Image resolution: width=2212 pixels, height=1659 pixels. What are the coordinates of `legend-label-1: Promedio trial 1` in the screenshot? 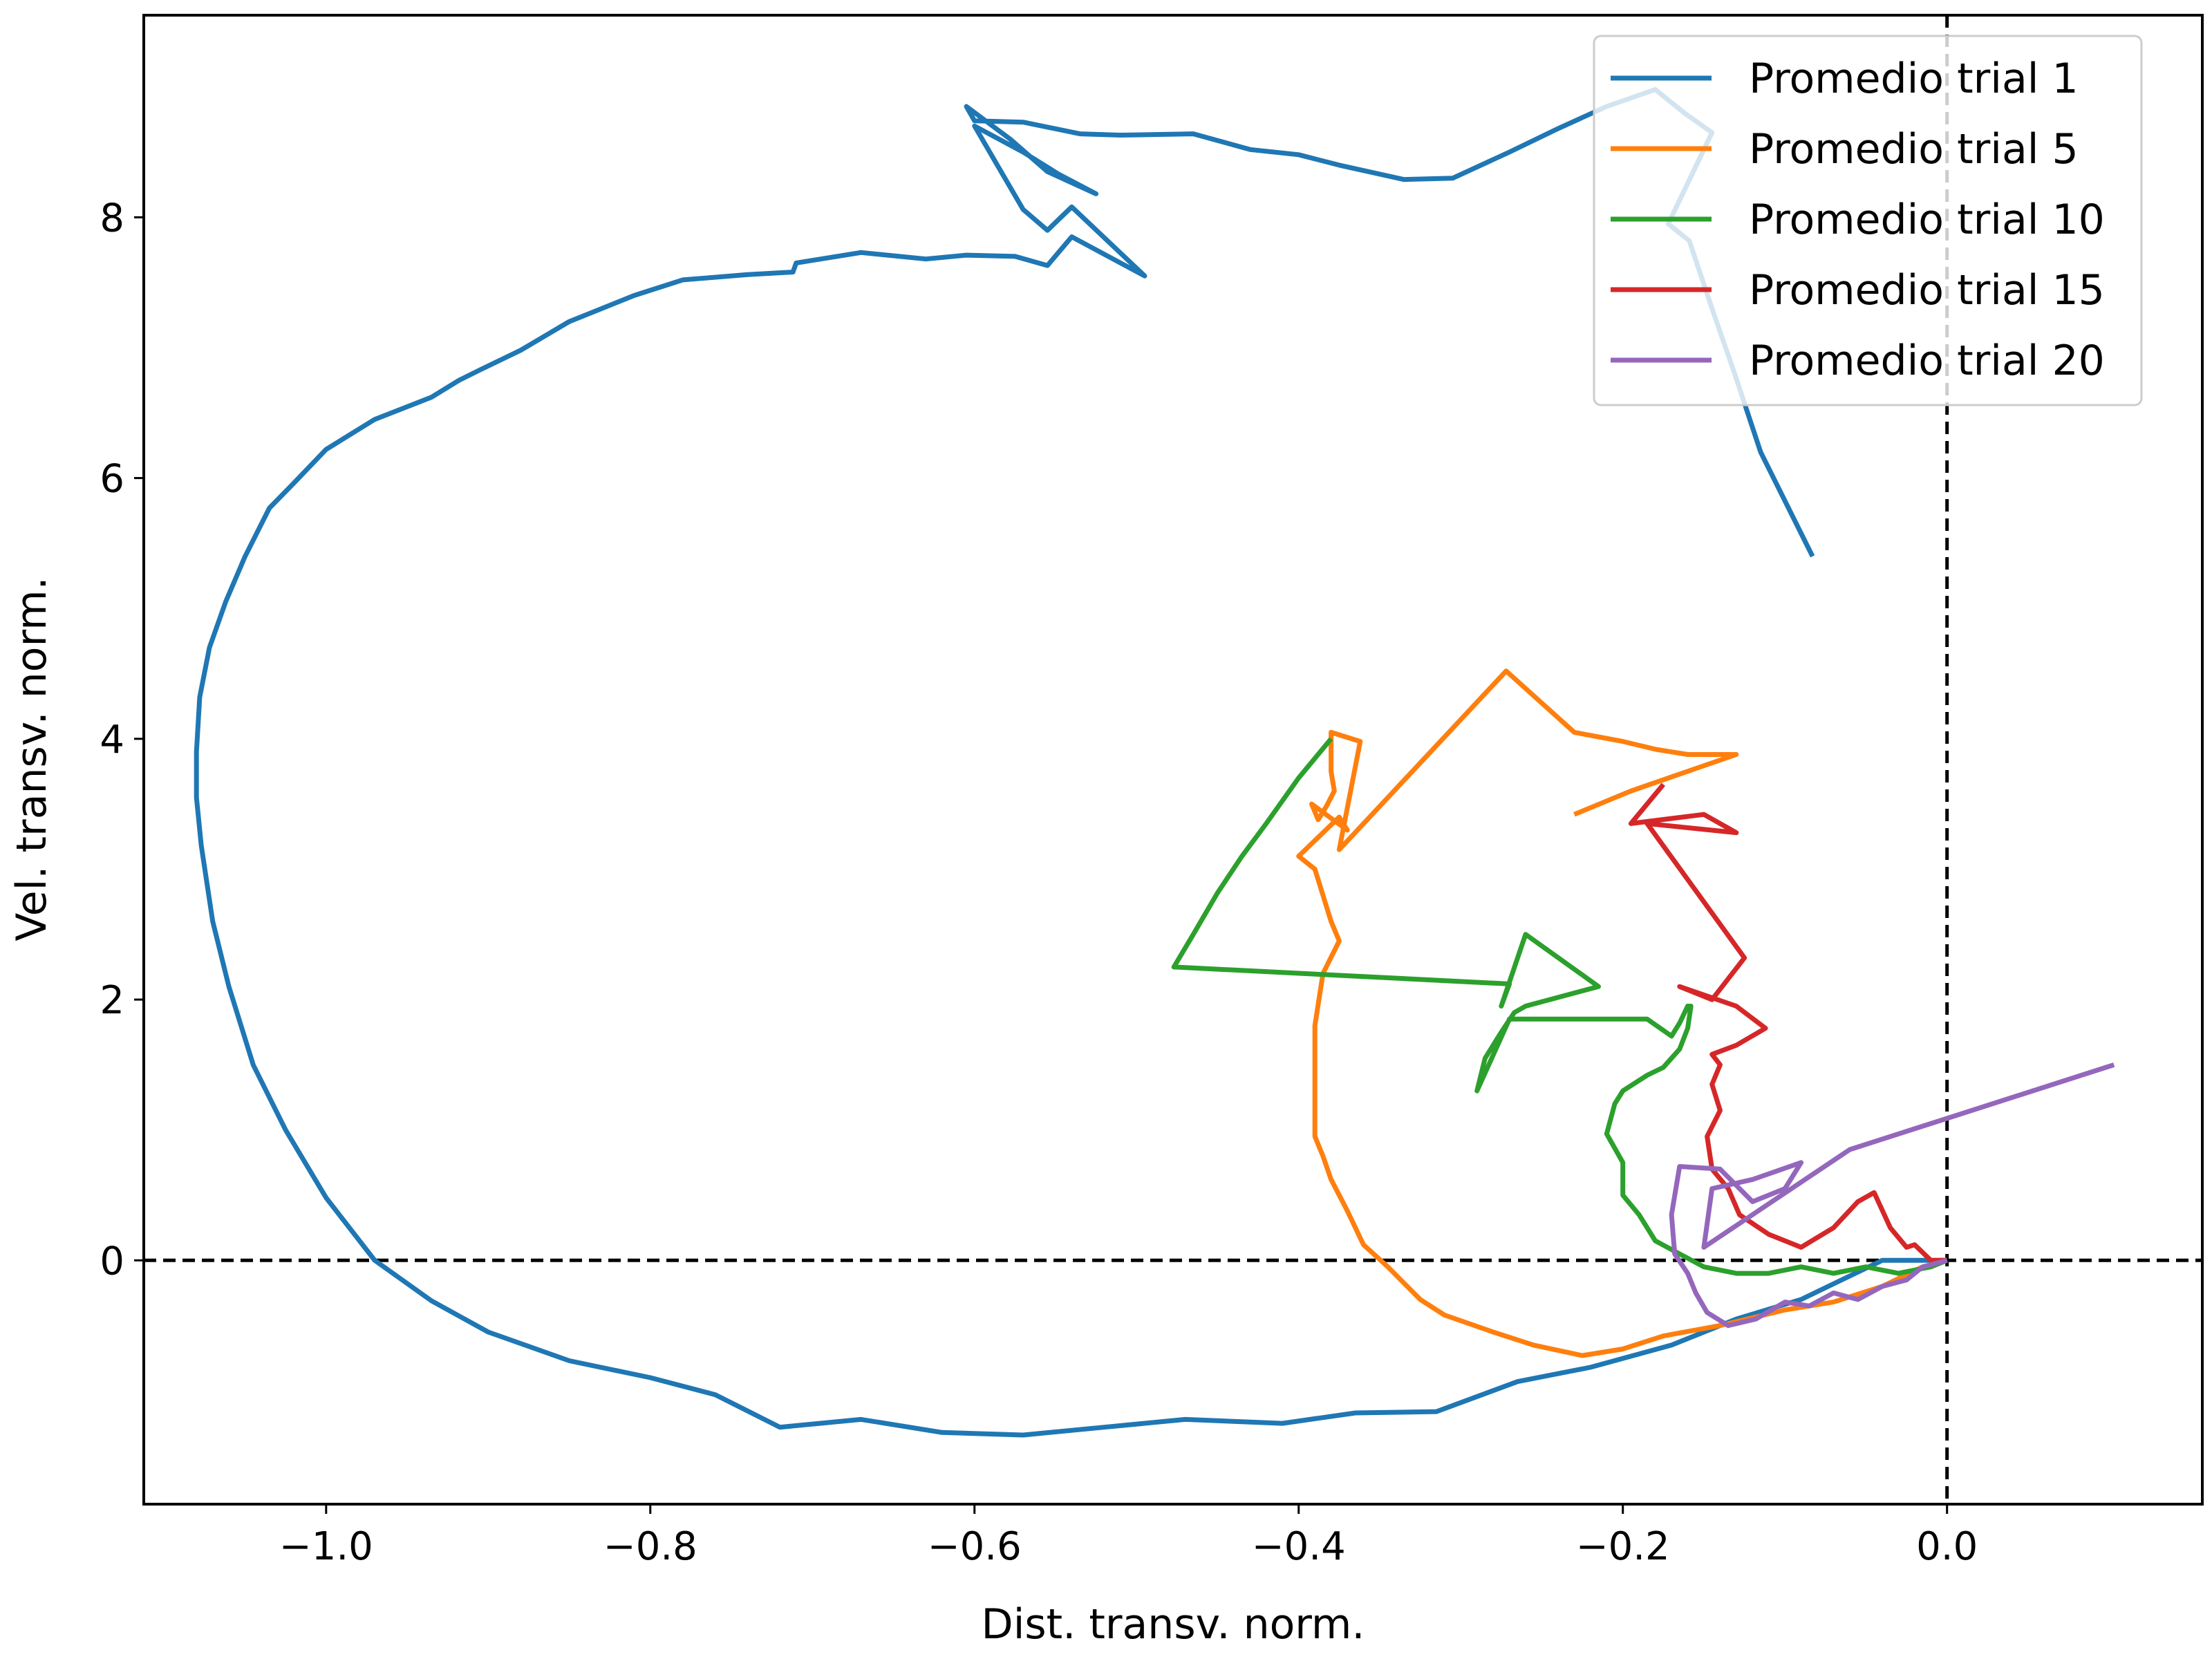 It's located at (1914, 79).